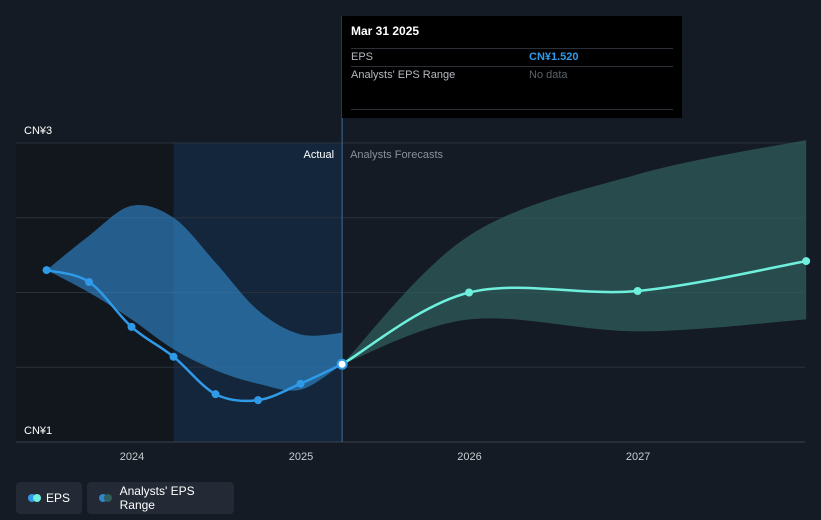  Describe the element at coordinates (469, 457) in the screenshot. I see `x-tick-label: 2026` at that location.